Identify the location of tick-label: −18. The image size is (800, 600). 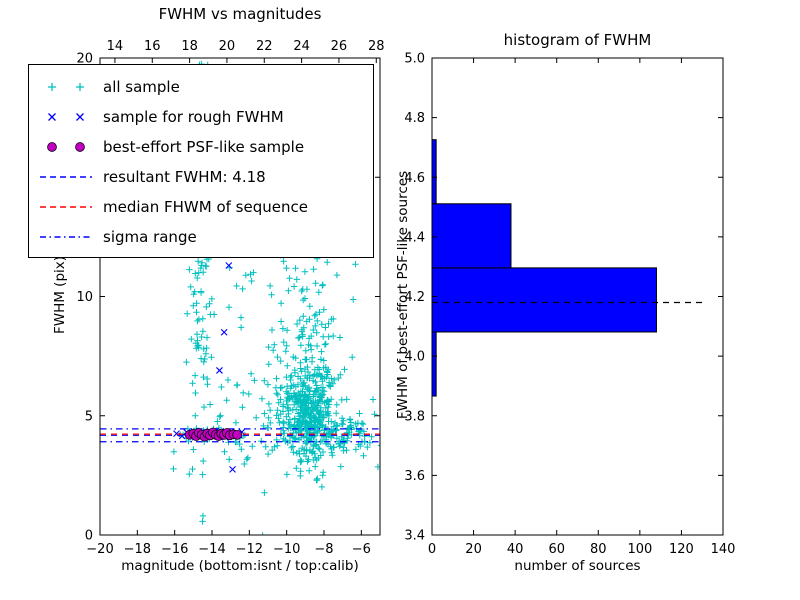
(137, 549).